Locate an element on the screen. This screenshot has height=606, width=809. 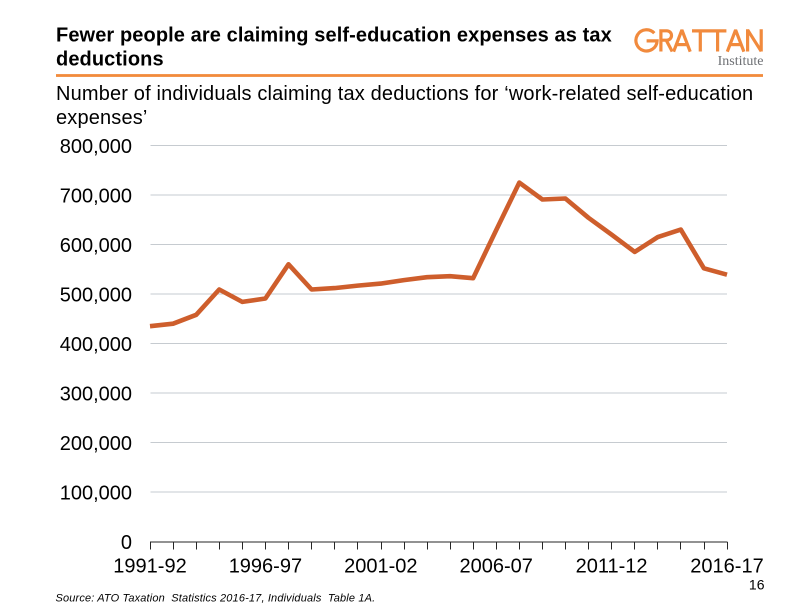
svg-text: 1996-97 is located at coordinates (265, 567).